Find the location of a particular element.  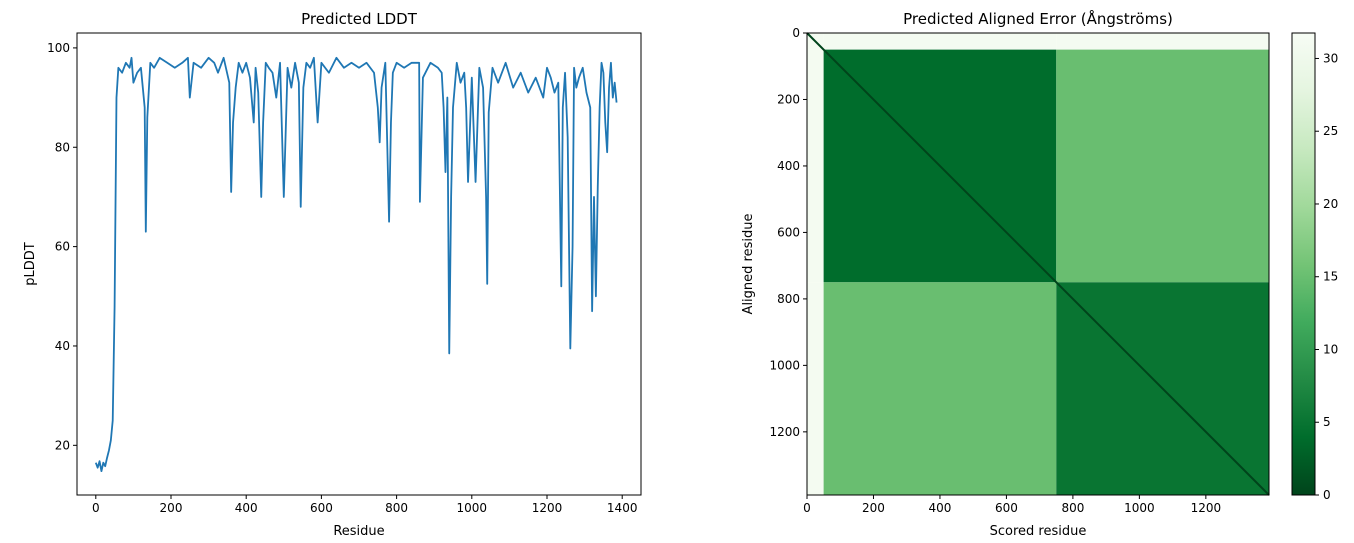

plddt-x-tick-label: 400 is located at coordinates (246, 508).